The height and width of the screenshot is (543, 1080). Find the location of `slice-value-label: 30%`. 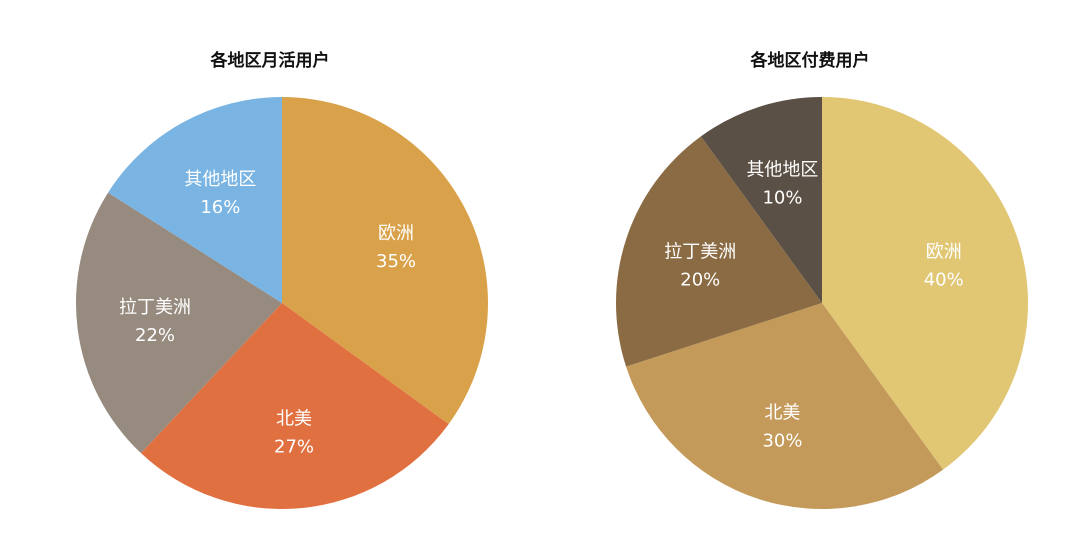

slice-value-label: 30% is located at coordinates (782, 441).